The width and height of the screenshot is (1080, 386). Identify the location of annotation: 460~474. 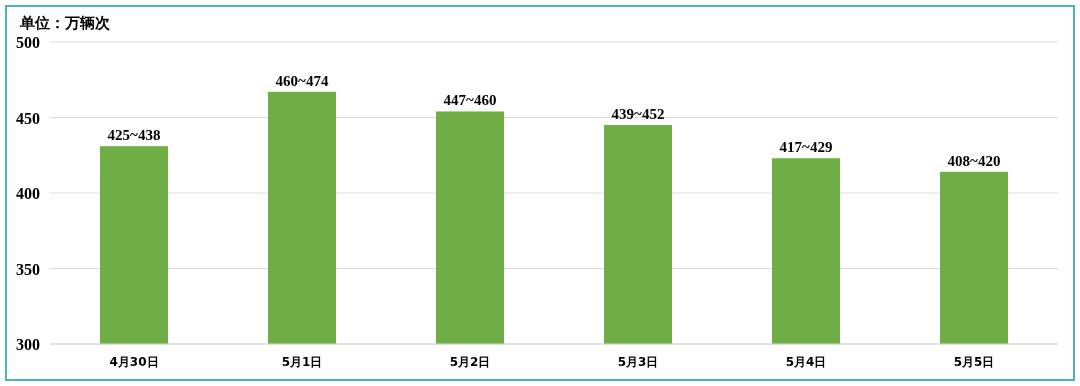
(302, 80).